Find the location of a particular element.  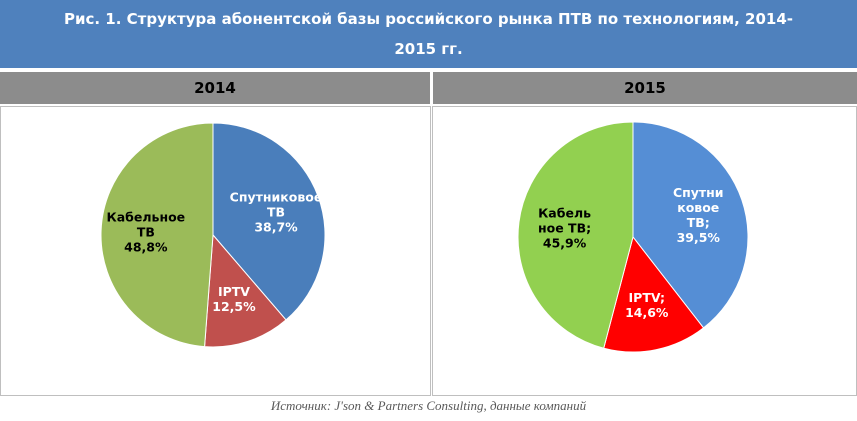

category-label: Кабельное ТВ; is located at coordinates (565, 220).